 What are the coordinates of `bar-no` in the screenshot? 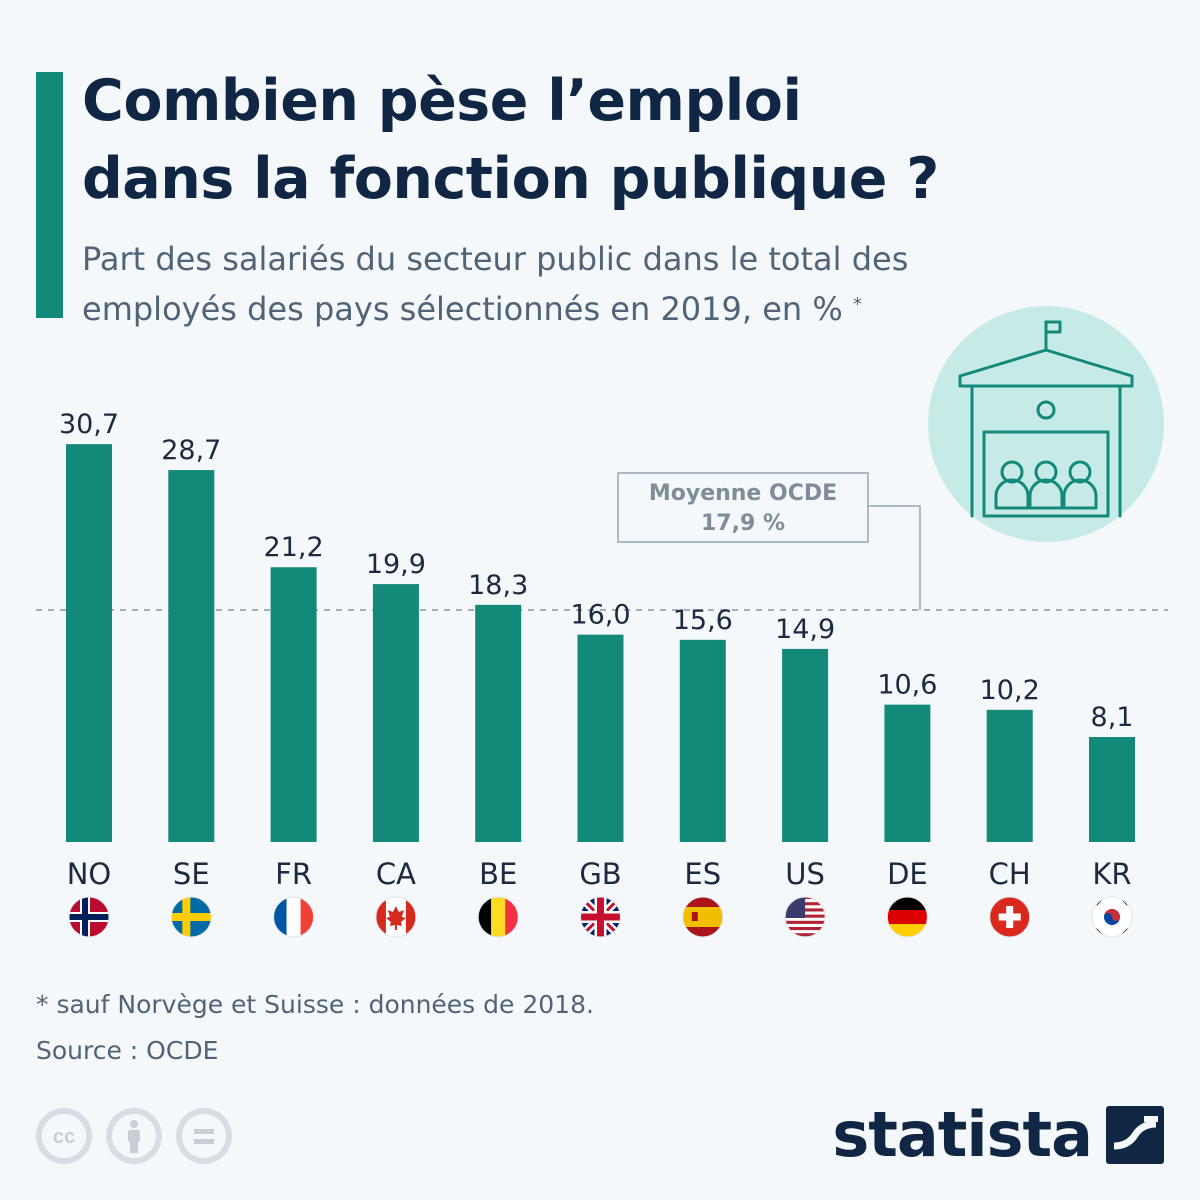 It's located at (89, 643).